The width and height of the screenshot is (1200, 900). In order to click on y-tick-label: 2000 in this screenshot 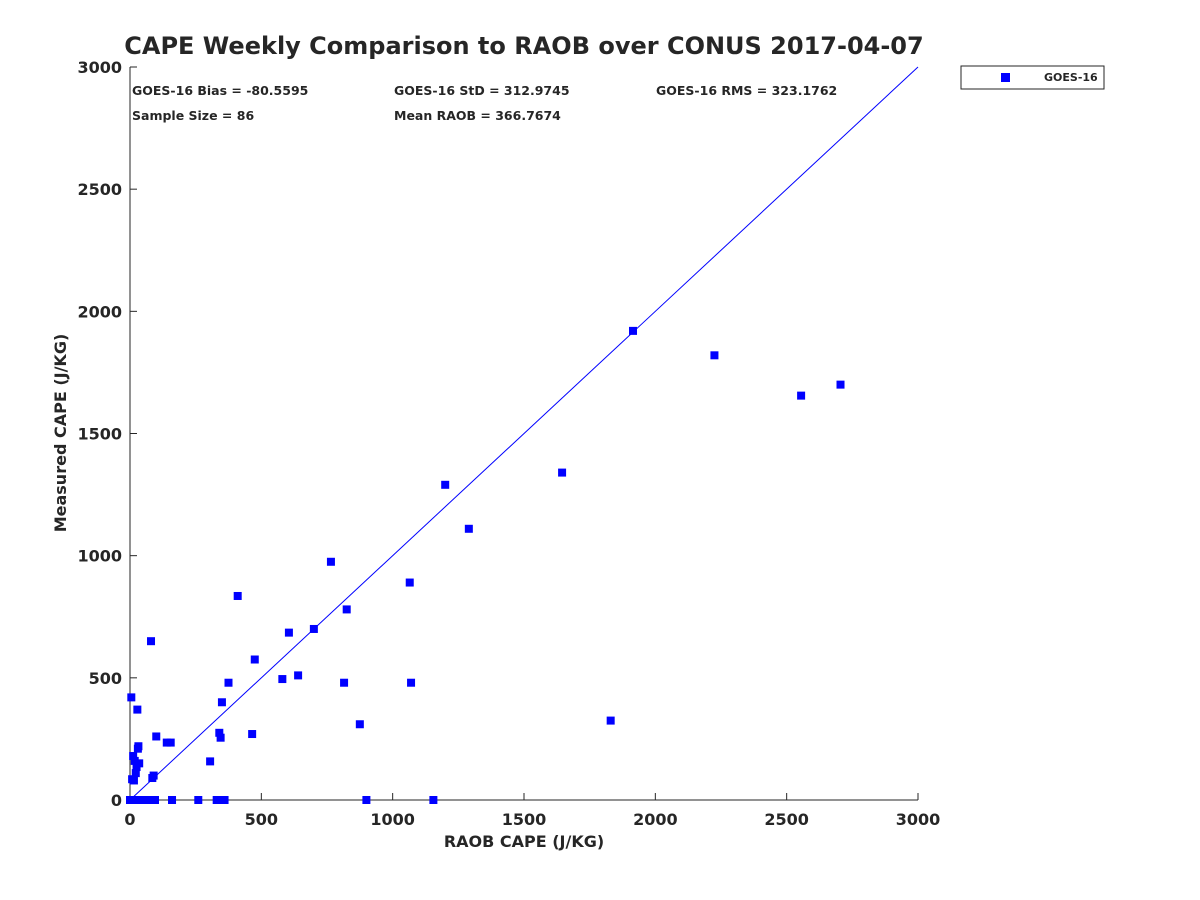, I will do `click(99, 311)`.